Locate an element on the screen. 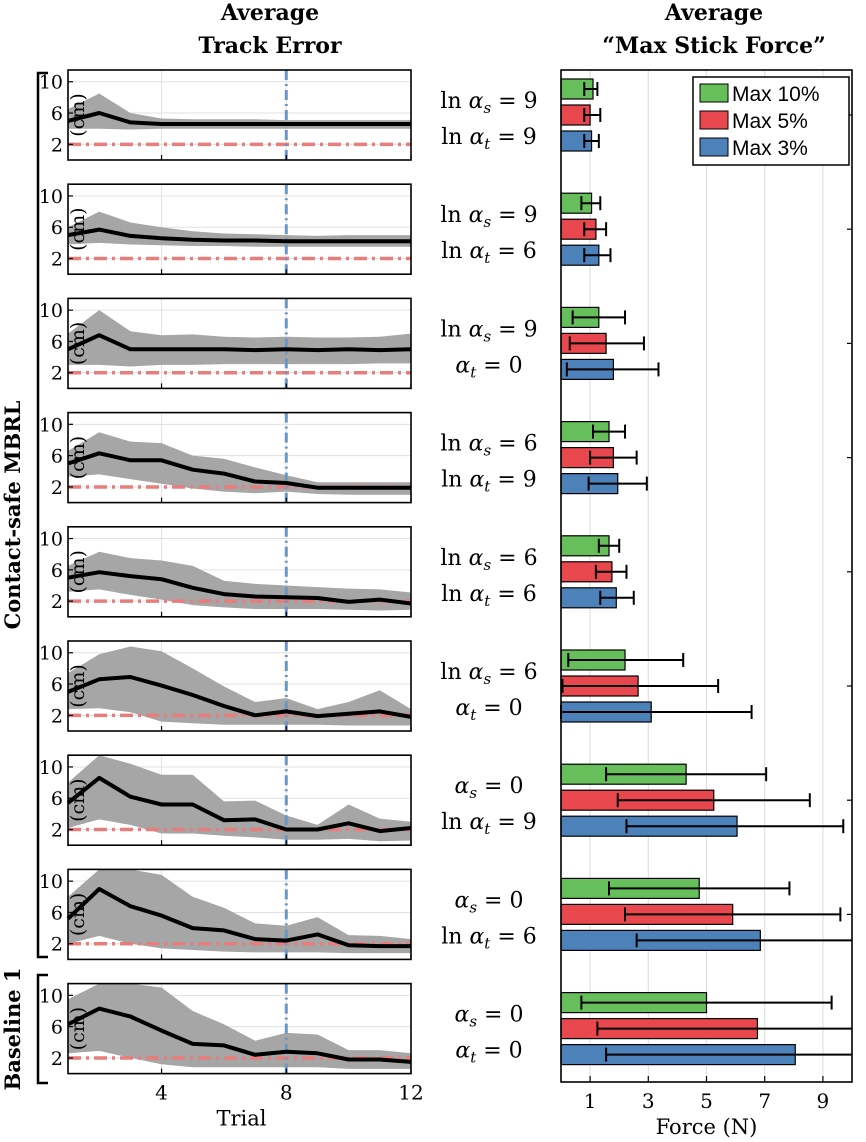 Image resolution: width=866 pixels, height=1142 pixels. x-tick-label: 8 is located at coordinates (286, 1093).